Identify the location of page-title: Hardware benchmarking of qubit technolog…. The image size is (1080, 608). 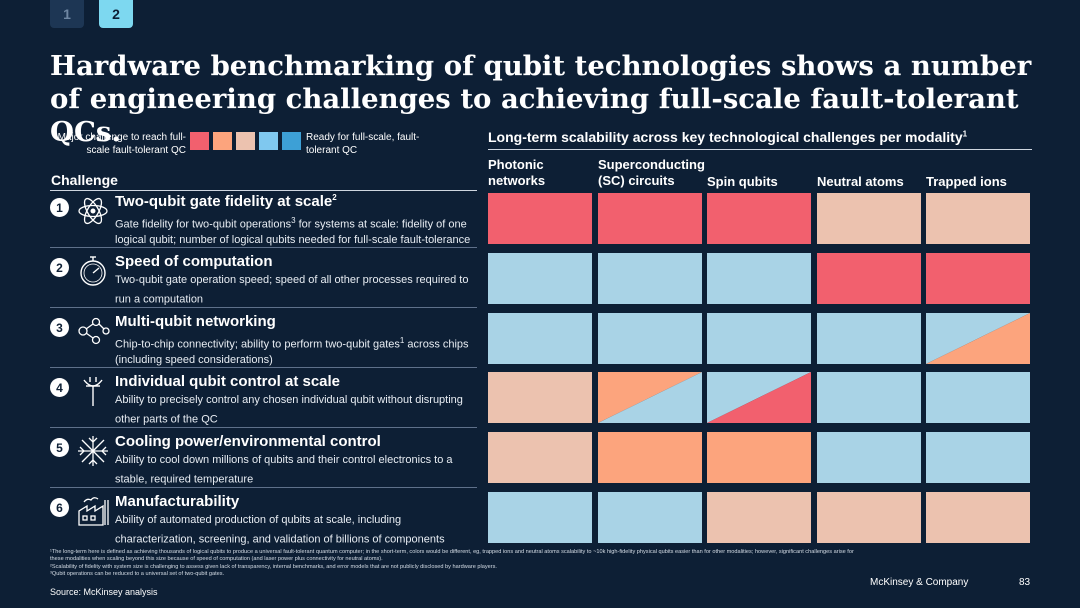
(541, 99).